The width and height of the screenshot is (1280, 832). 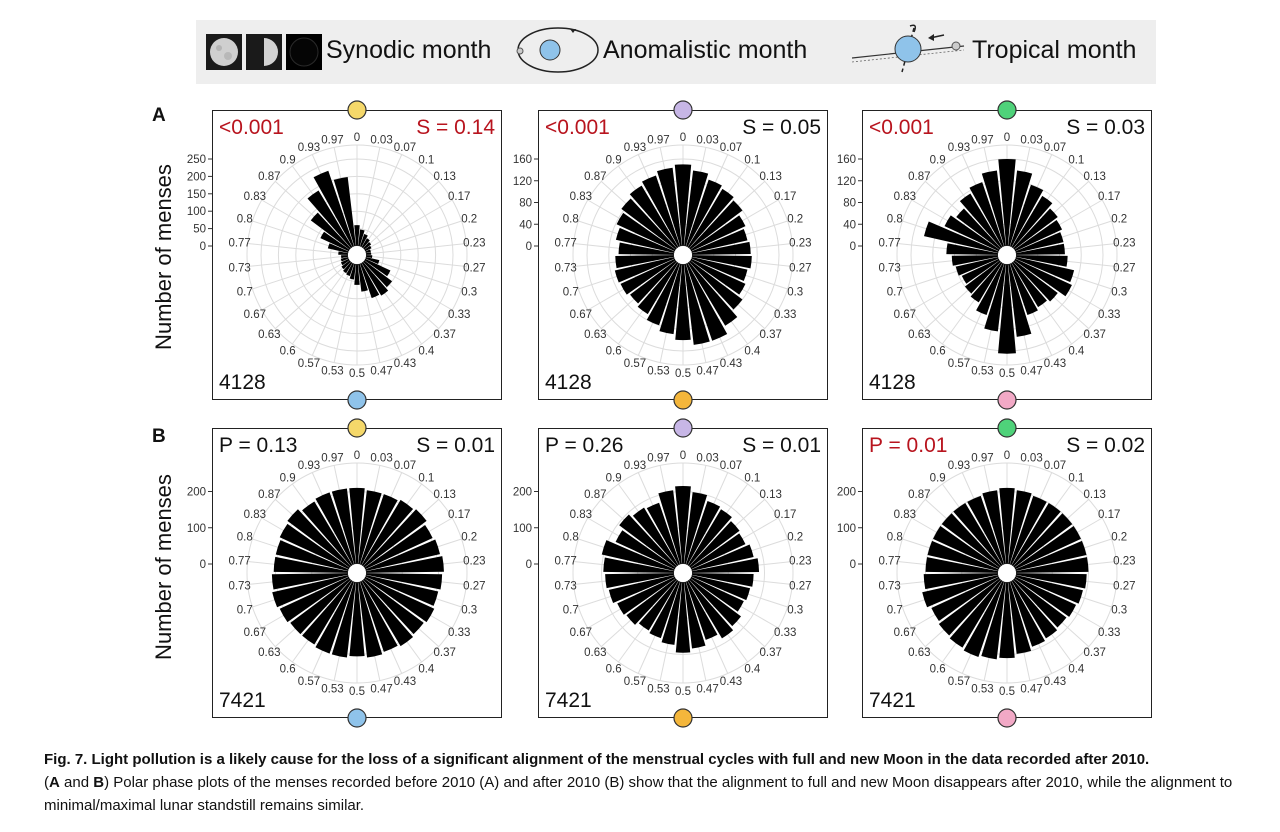 I want to click on radial-tick-label: 120, so click(x=845, y=181).